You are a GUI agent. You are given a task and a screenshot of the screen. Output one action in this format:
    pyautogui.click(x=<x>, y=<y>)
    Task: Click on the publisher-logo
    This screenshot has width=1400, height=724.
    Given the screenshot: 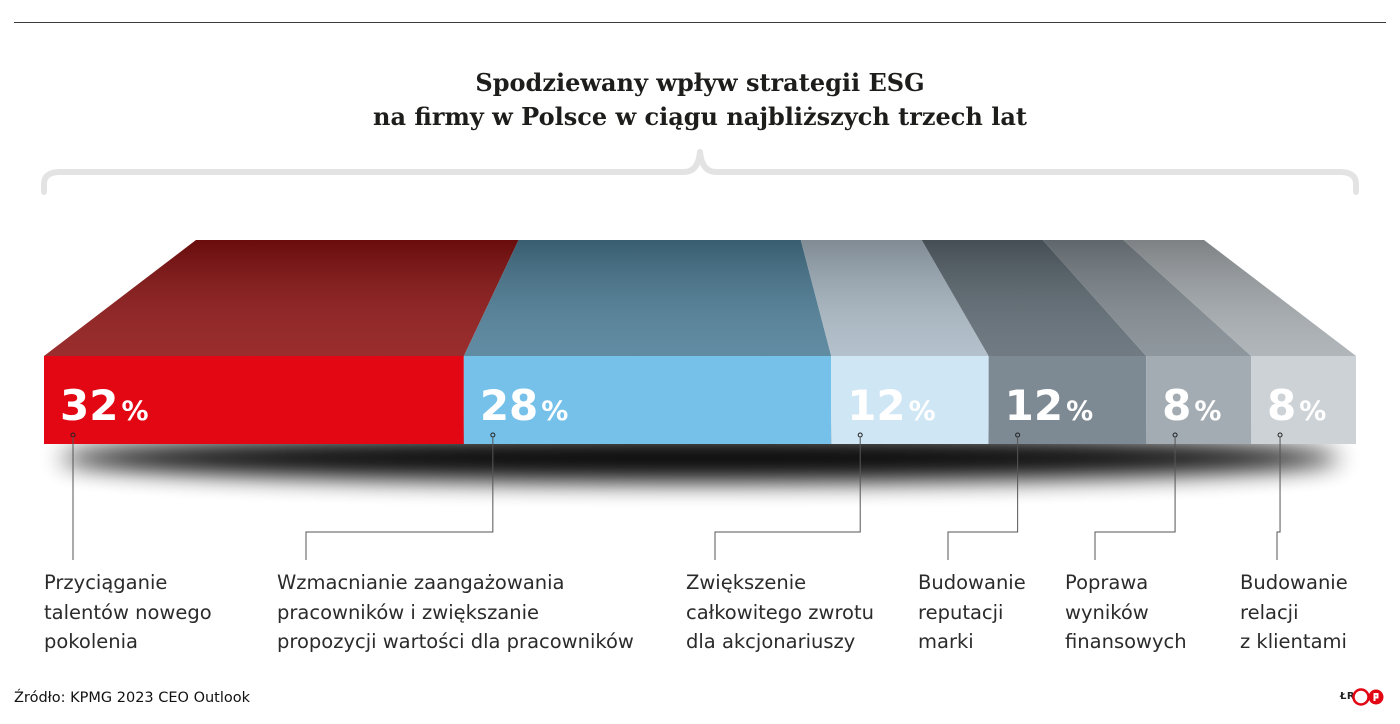 What is the action you would take?
    pyautogui.click(x=1368, y=697)
    